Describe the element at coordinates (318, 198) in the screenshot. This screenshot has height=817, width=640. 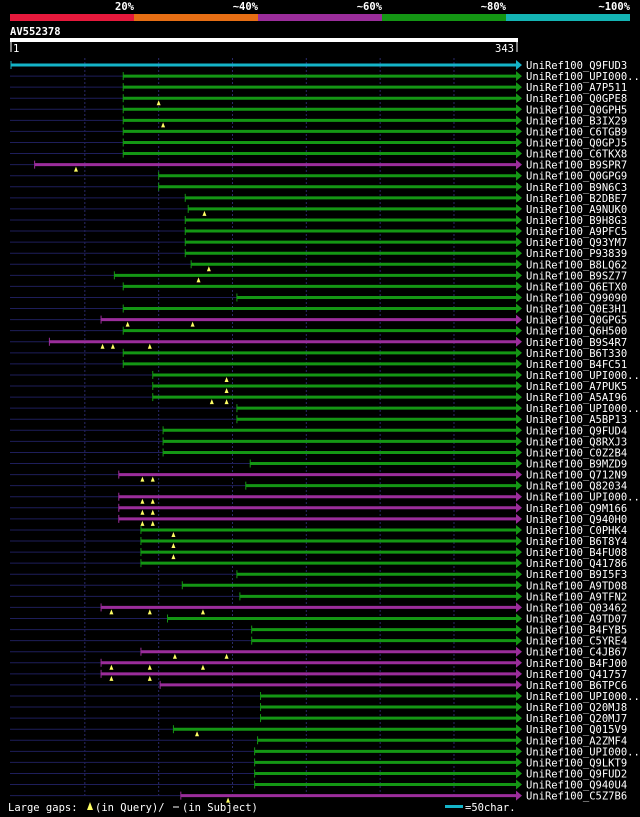
I see `hit-row: UniRef100_B2DBE7` at that location.